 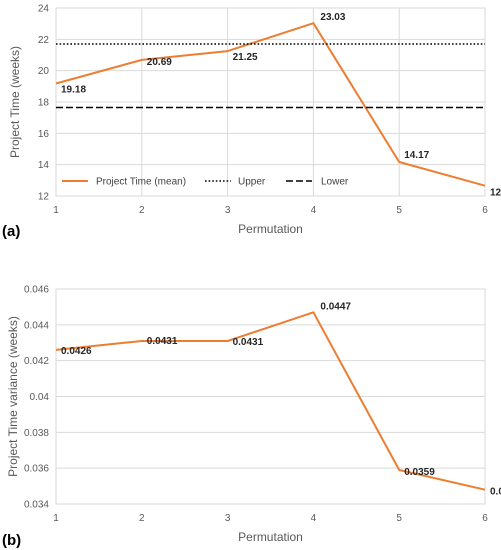 I want to click on data-label-b-4: 0.0359, so click(x=419, y=472).